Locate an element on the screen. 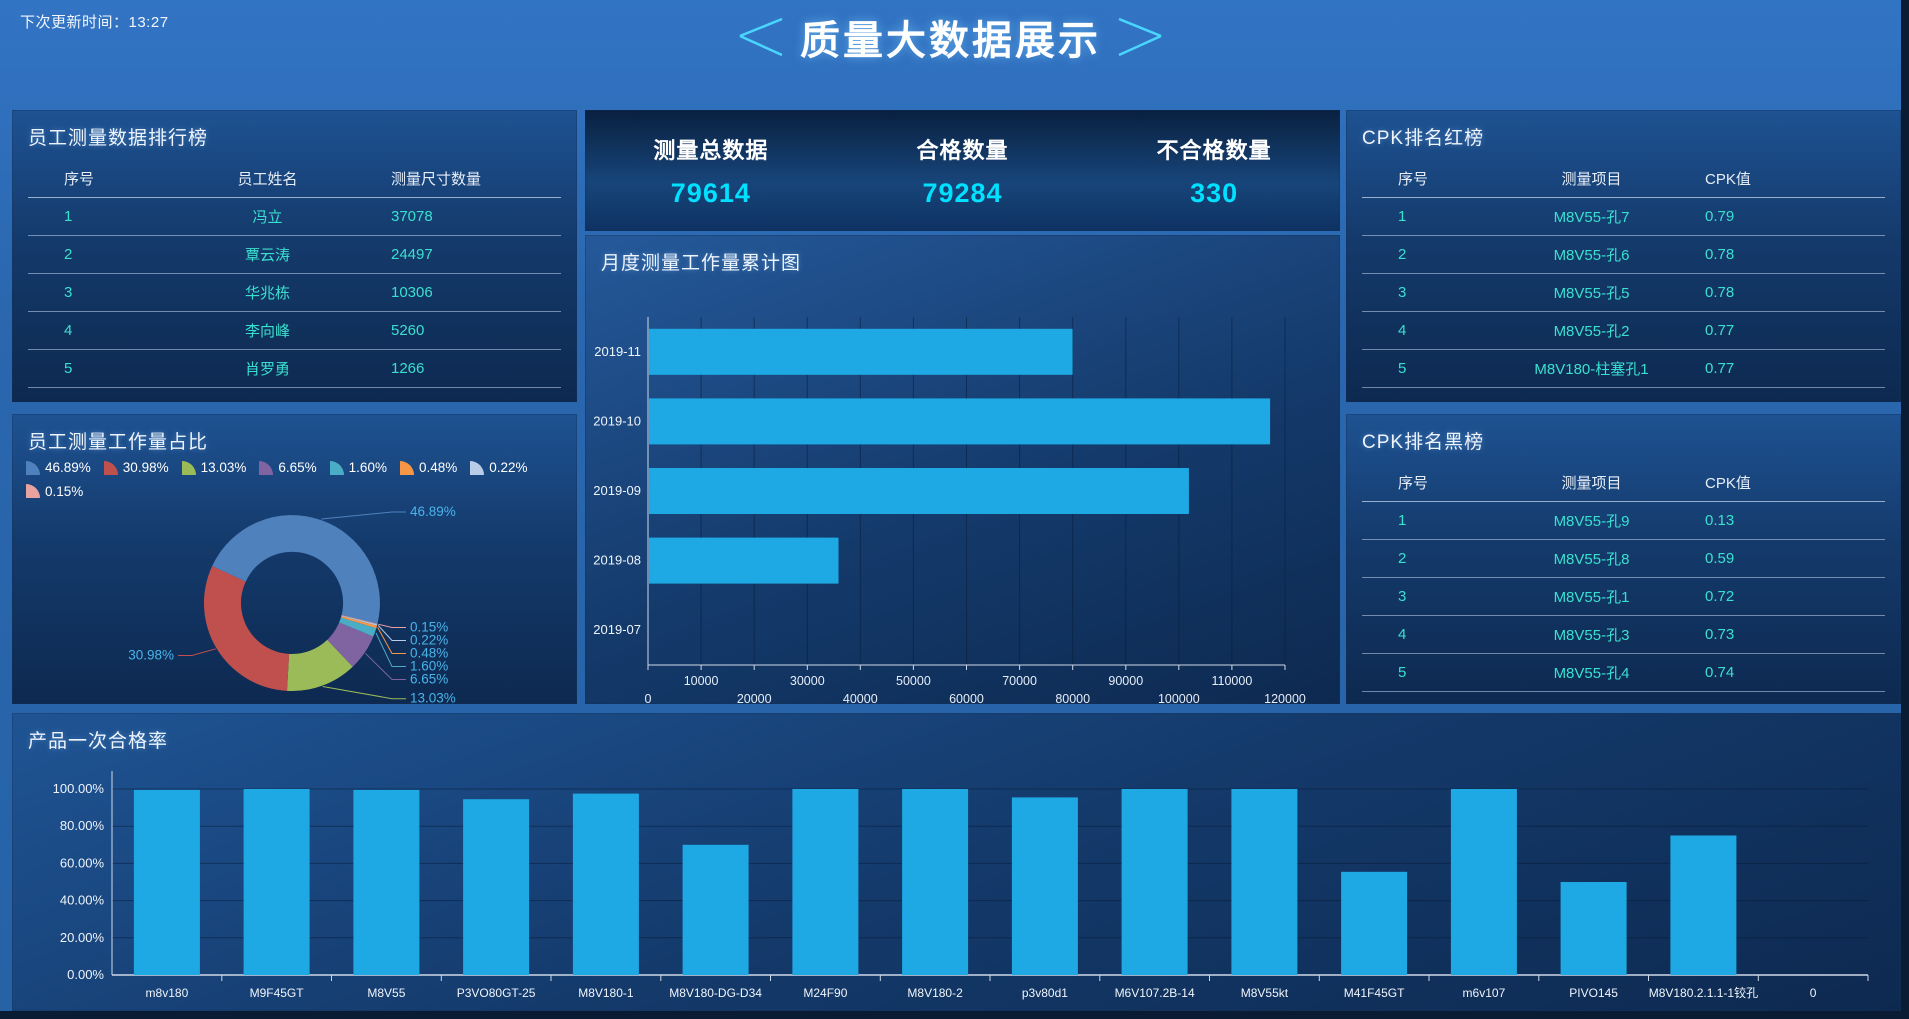 The image size is (1909, 1019). stat-value: 79614 is located at coordinates (710, 192).